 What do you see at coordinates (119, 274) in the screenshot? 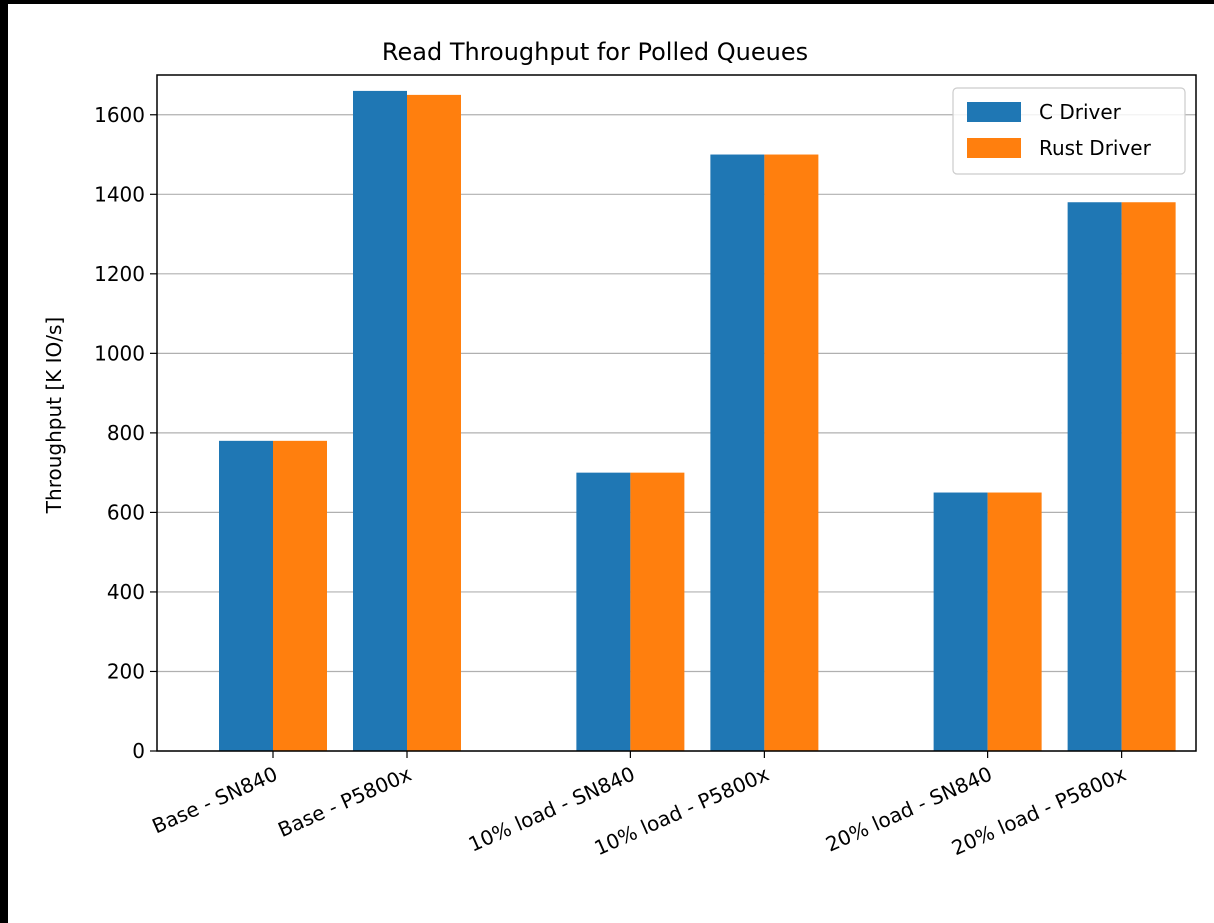
I see `y-tick-label: 1200` at bounding box center [119, 274].